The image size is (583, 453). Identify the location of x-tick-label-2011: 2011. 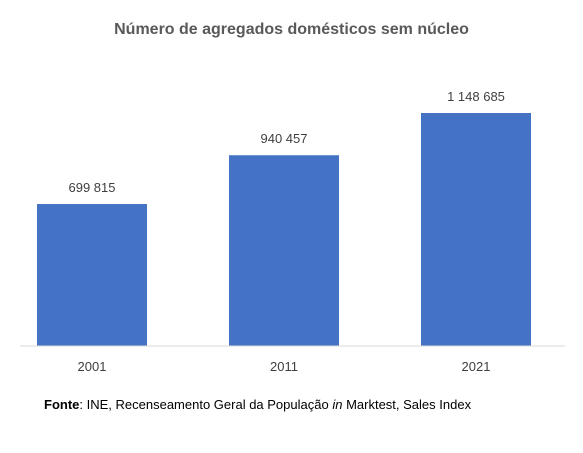
(284, 366).